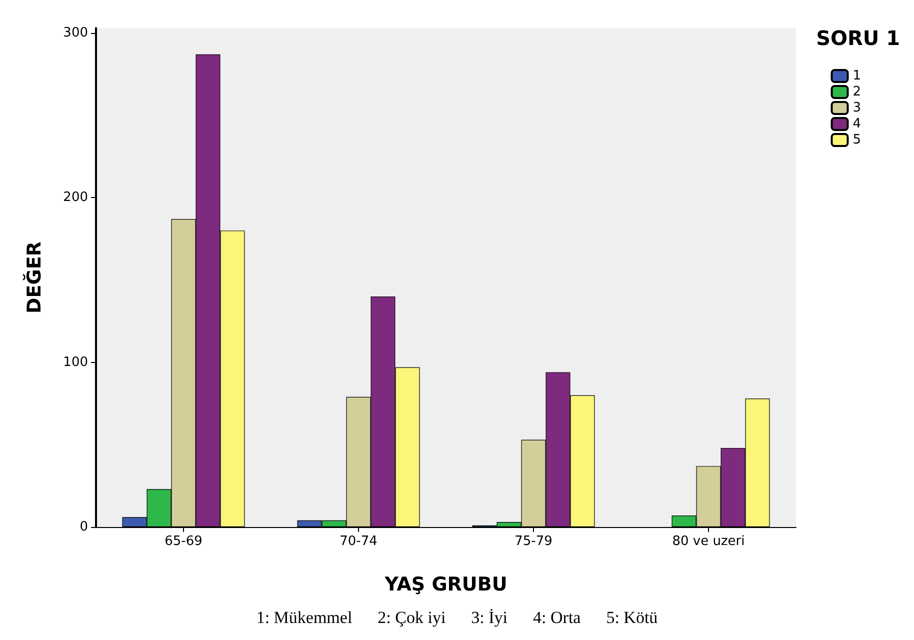 The height and width of the screenshot is (640, 914). I want to click on y-tick-label: 0, so click(84, 527).